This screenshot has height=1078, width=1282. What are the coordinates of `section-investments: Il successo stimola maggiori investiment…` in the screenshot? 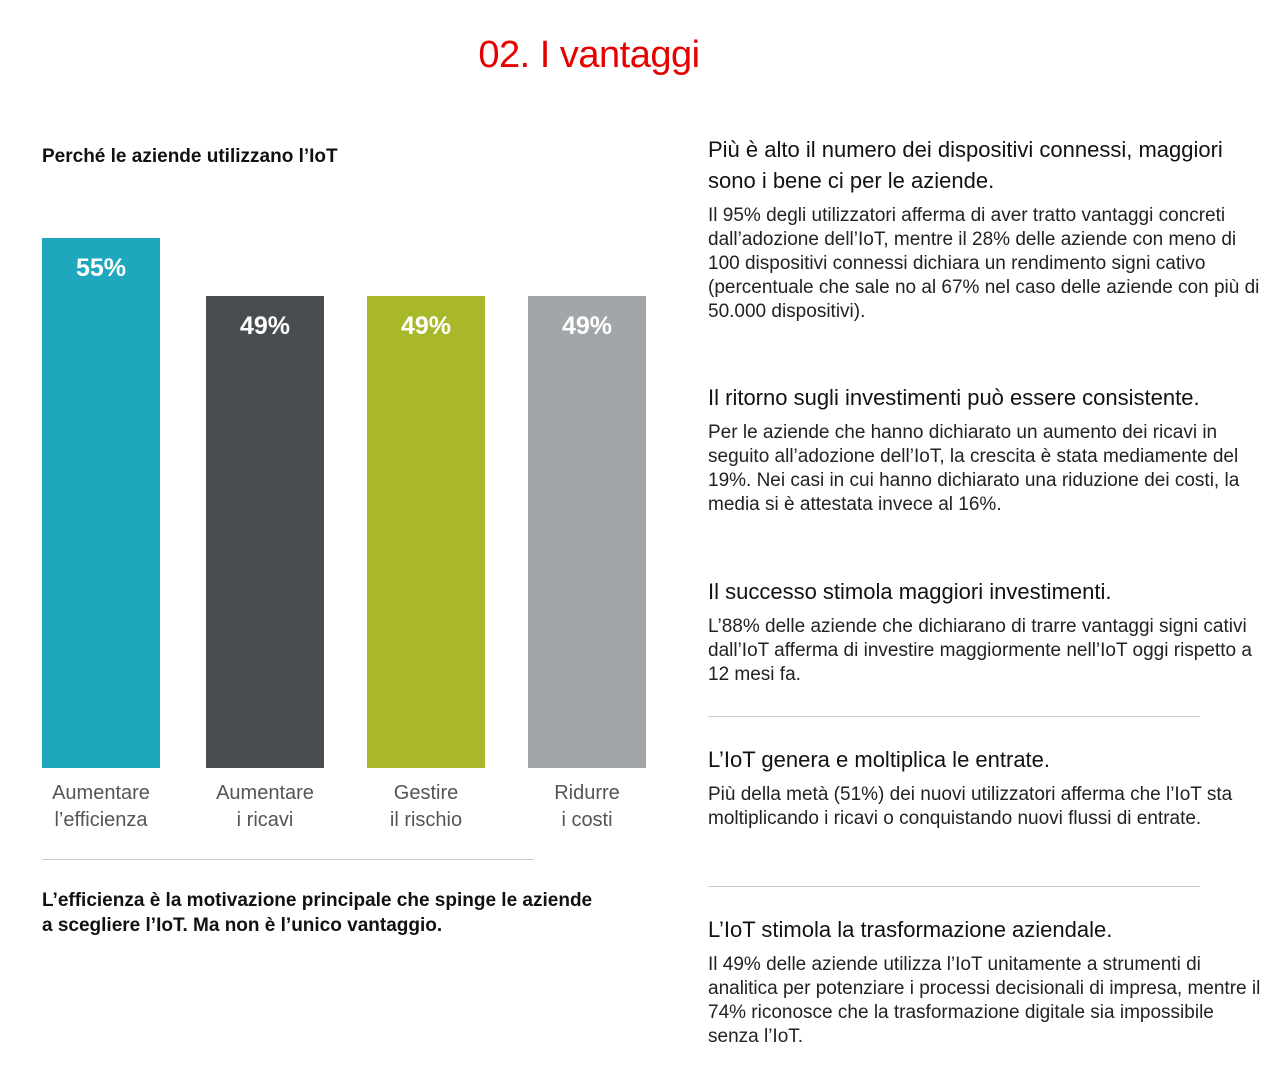 It's located at (988, 631).